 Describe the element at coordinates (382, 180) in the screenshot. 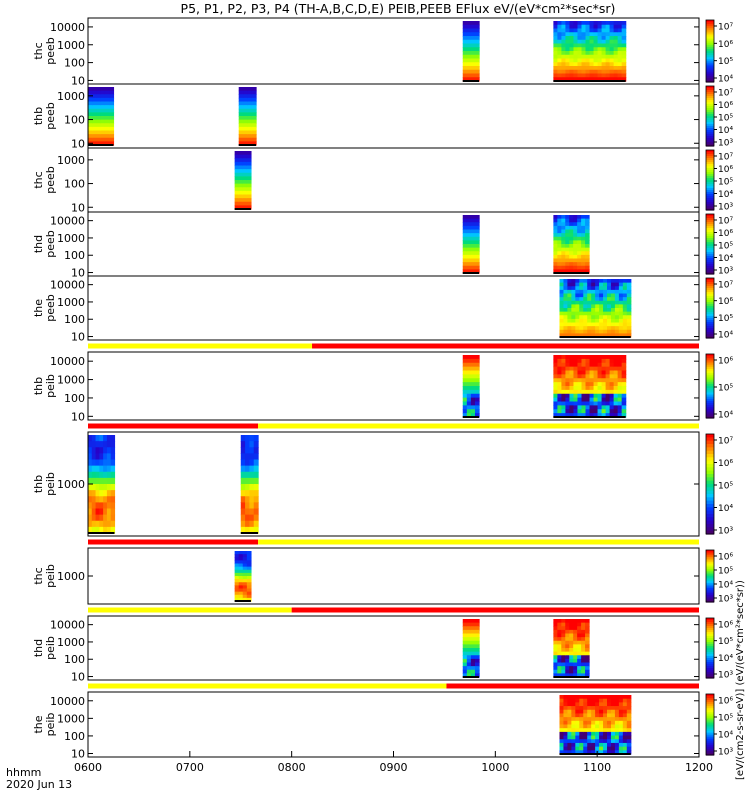

I see `panel-3: 10 100 1000 thc peeb 10³ 10⁴ 10⁵ 10⁶ 10⁷` at that location.